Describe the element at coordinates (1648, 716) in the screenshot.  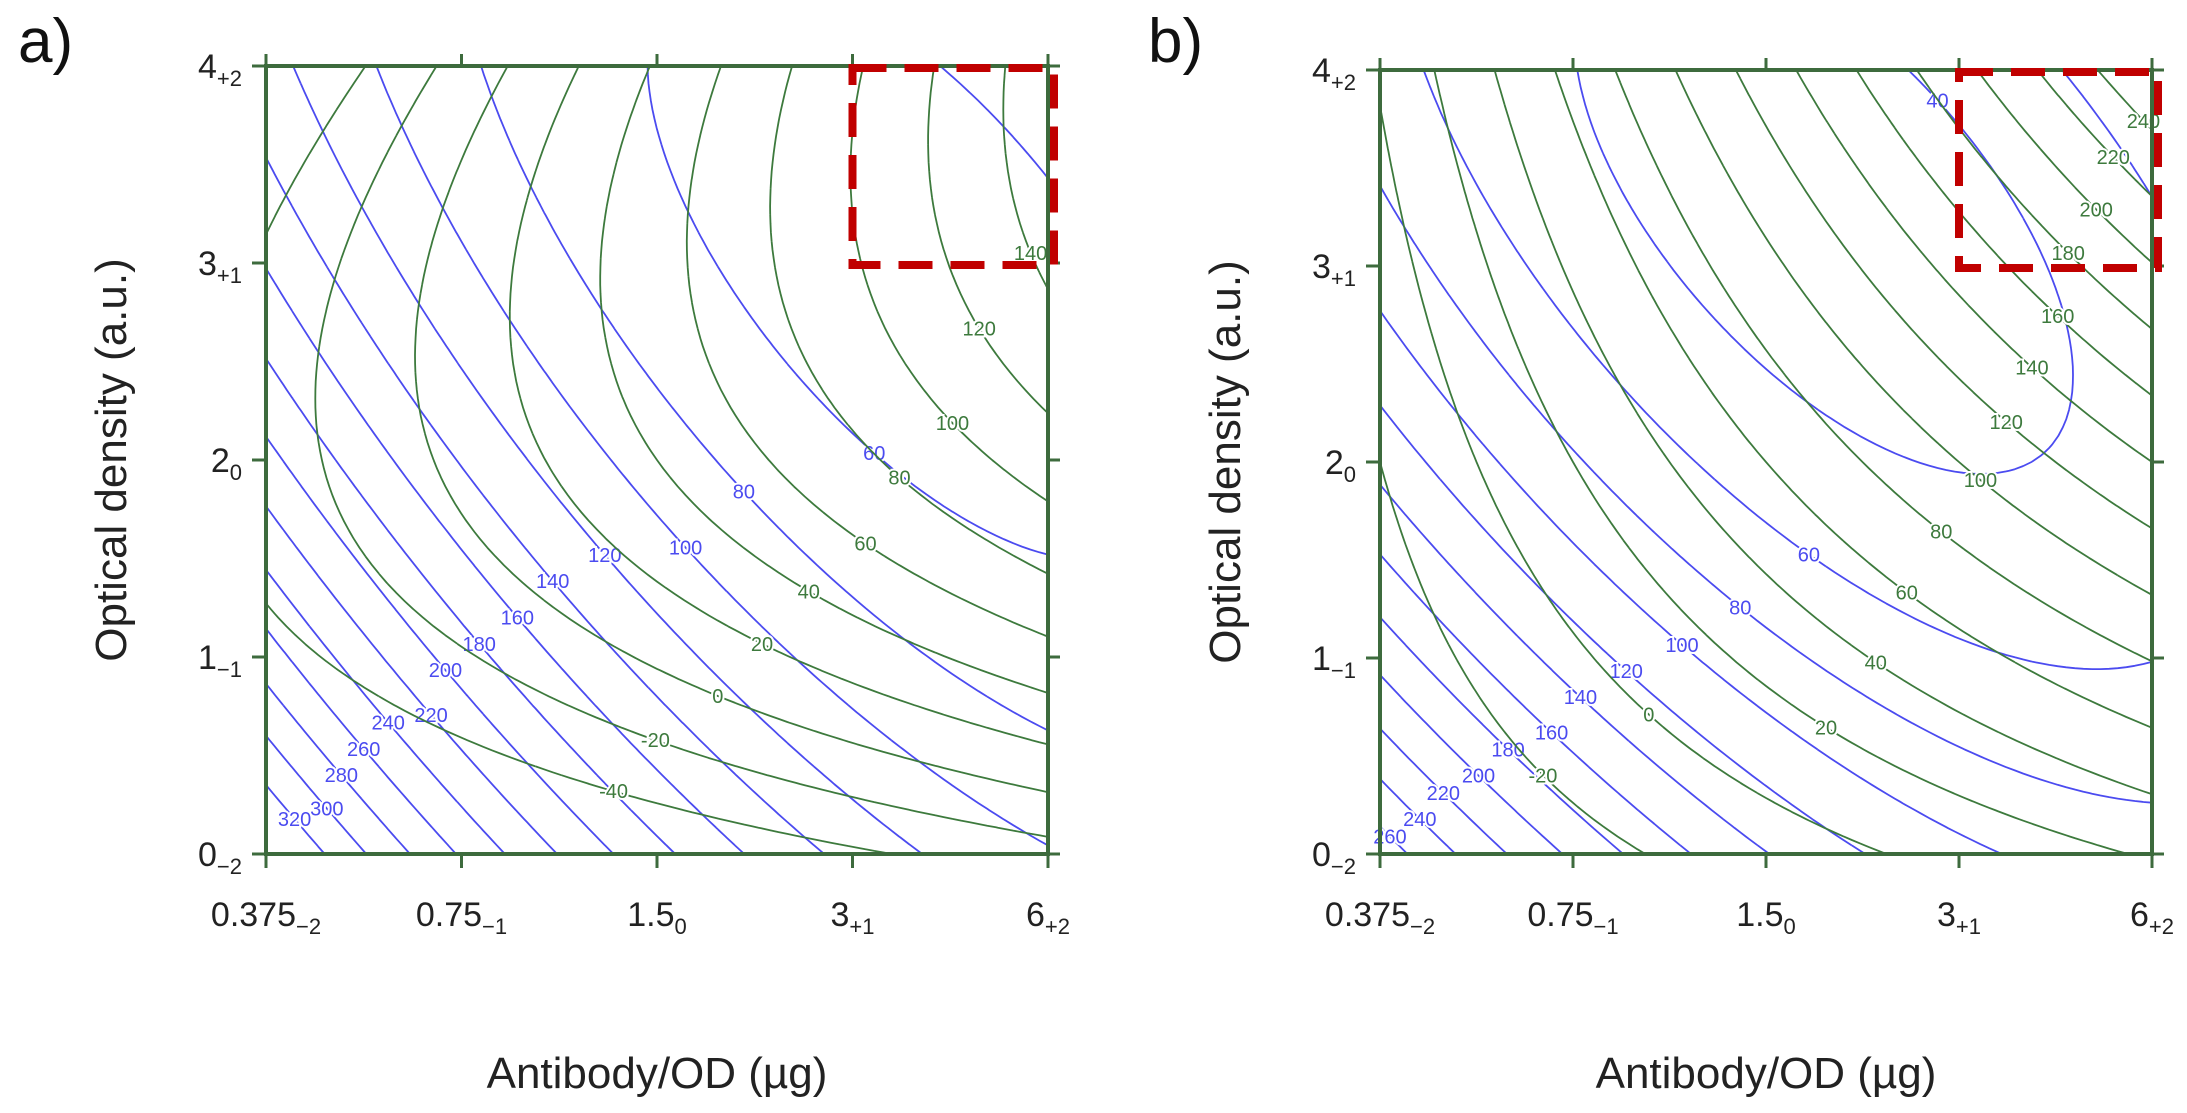
I see `response-green-contour-label: 0` at that location.